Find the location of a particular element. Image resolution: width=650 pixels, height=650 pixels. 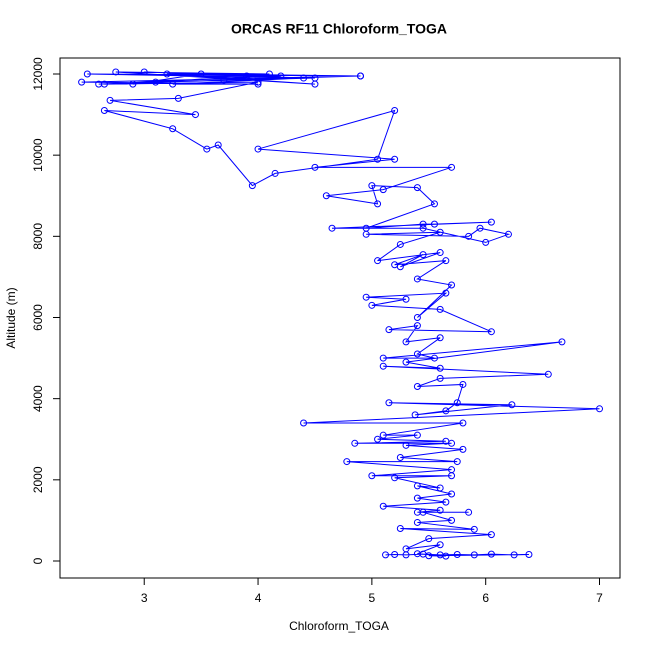

y-axis-label: Altitude (m) is located at coordinates (11, 317).